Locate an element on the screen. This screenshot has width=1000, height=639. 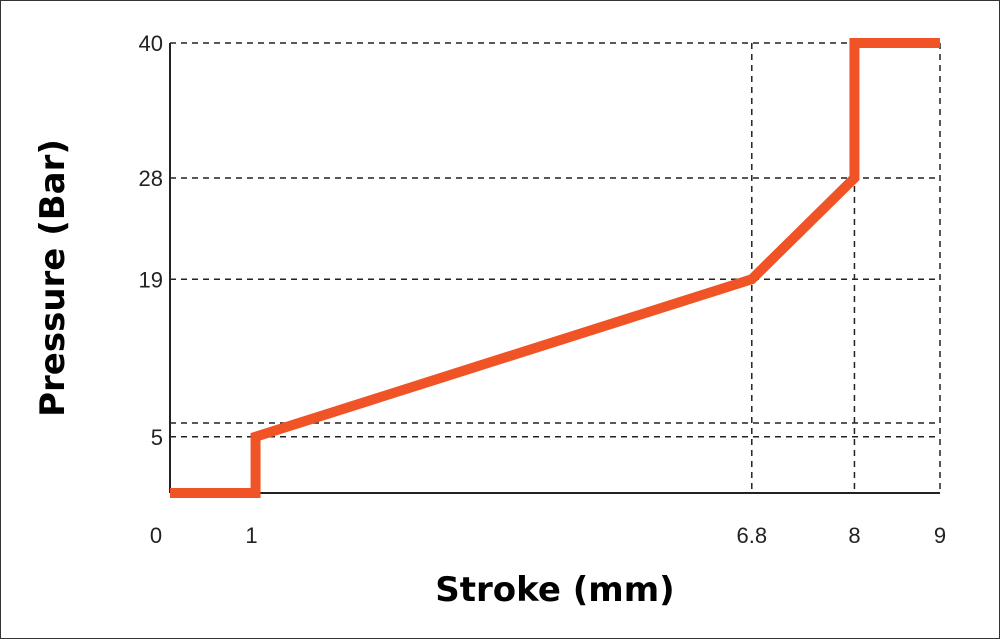
x-tick-label: 9 is located at coordinates (940, 535).